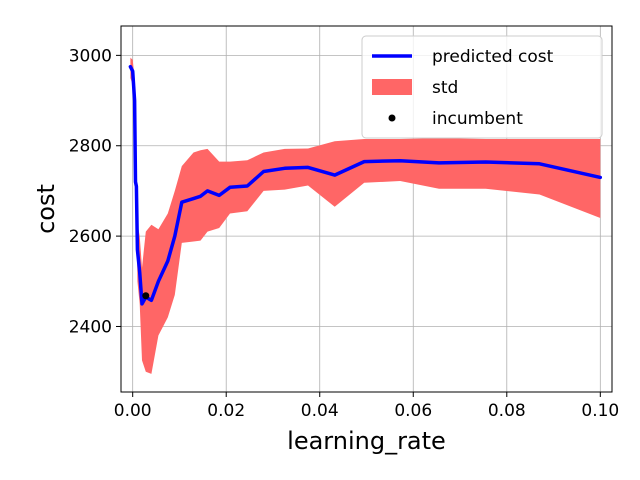 The height and width of the screenshot is (480, 640). What do you see at coordinates (226, 411) in the screenshot?
I see `x-tick-label: 0.02` at bounding box center [226, 411].